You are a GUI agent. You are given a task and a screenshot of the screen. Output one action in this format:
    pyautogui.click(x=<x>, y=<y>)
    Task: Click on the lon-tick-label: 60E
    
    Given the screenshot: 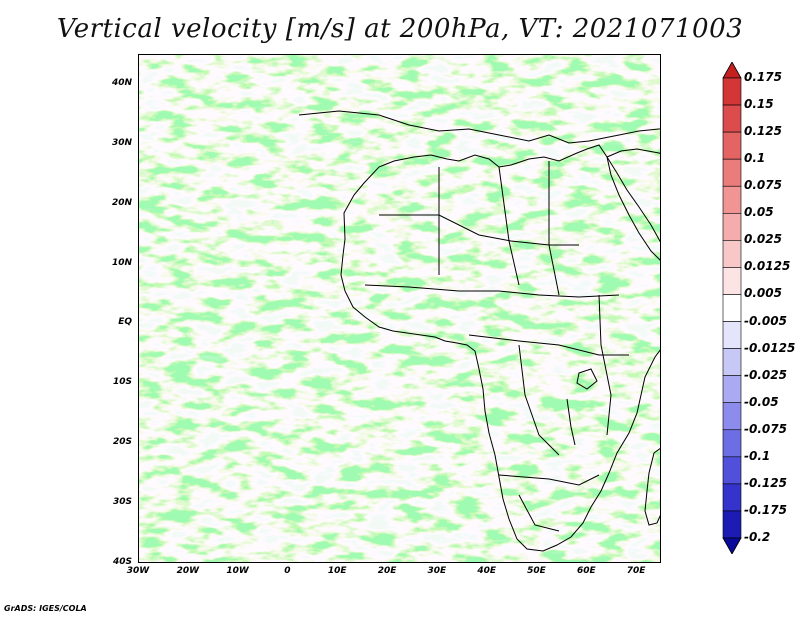 What is the action you would take?
    pyautogui.click(x=586, y=571)
    